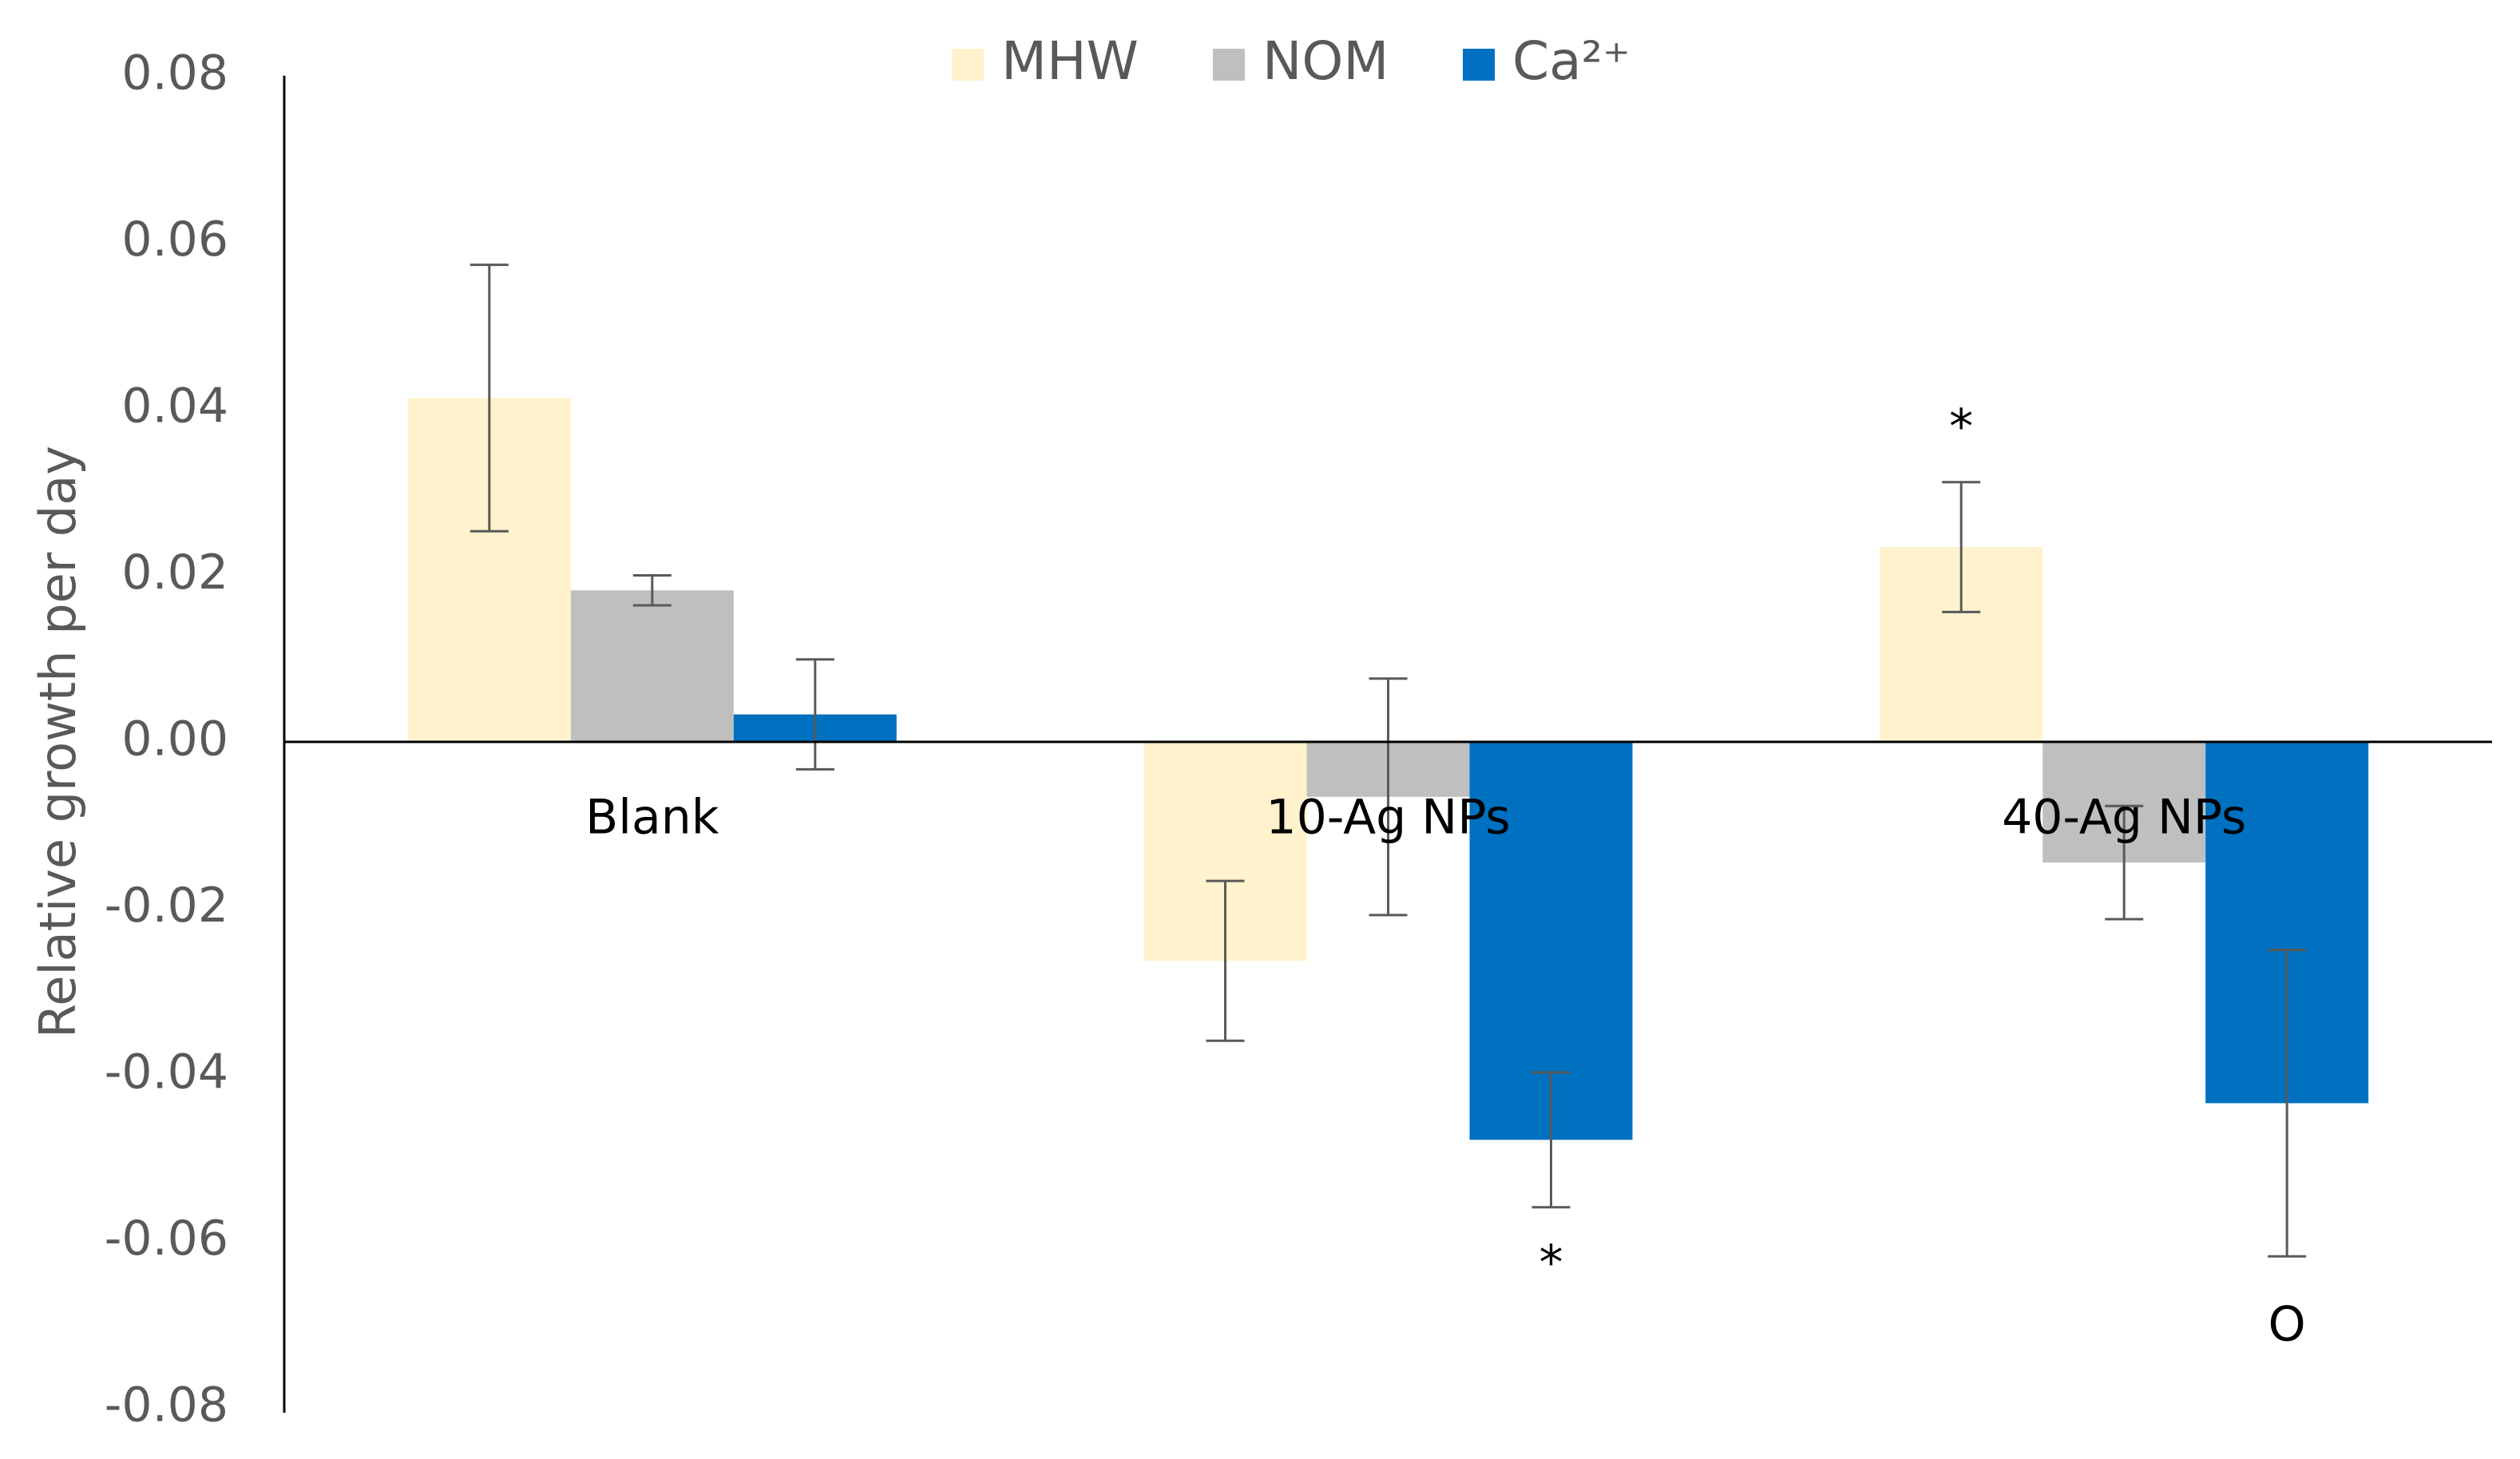 Image resolution: width=2520 pixels, height=1459 pixels. What do you see at coordinates (175, 406) in the screenshot?
I see `y-tick-label: 0.04` at bounding box center [175, 406].